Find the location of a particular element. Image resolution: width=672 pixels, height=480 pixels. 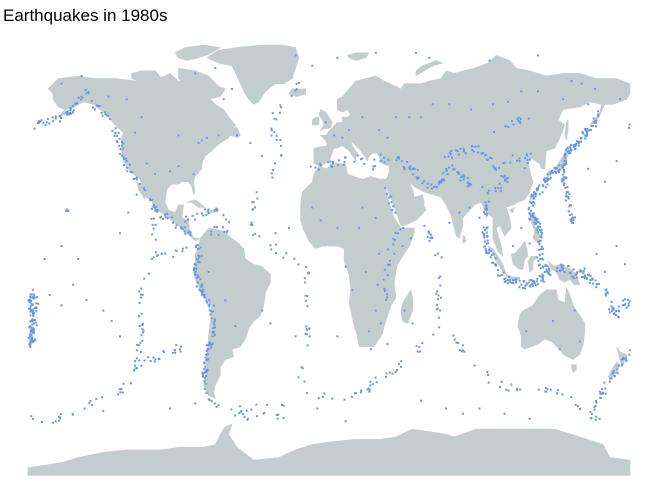

landmass-sri-lanka is located at coordinates (464, 240).